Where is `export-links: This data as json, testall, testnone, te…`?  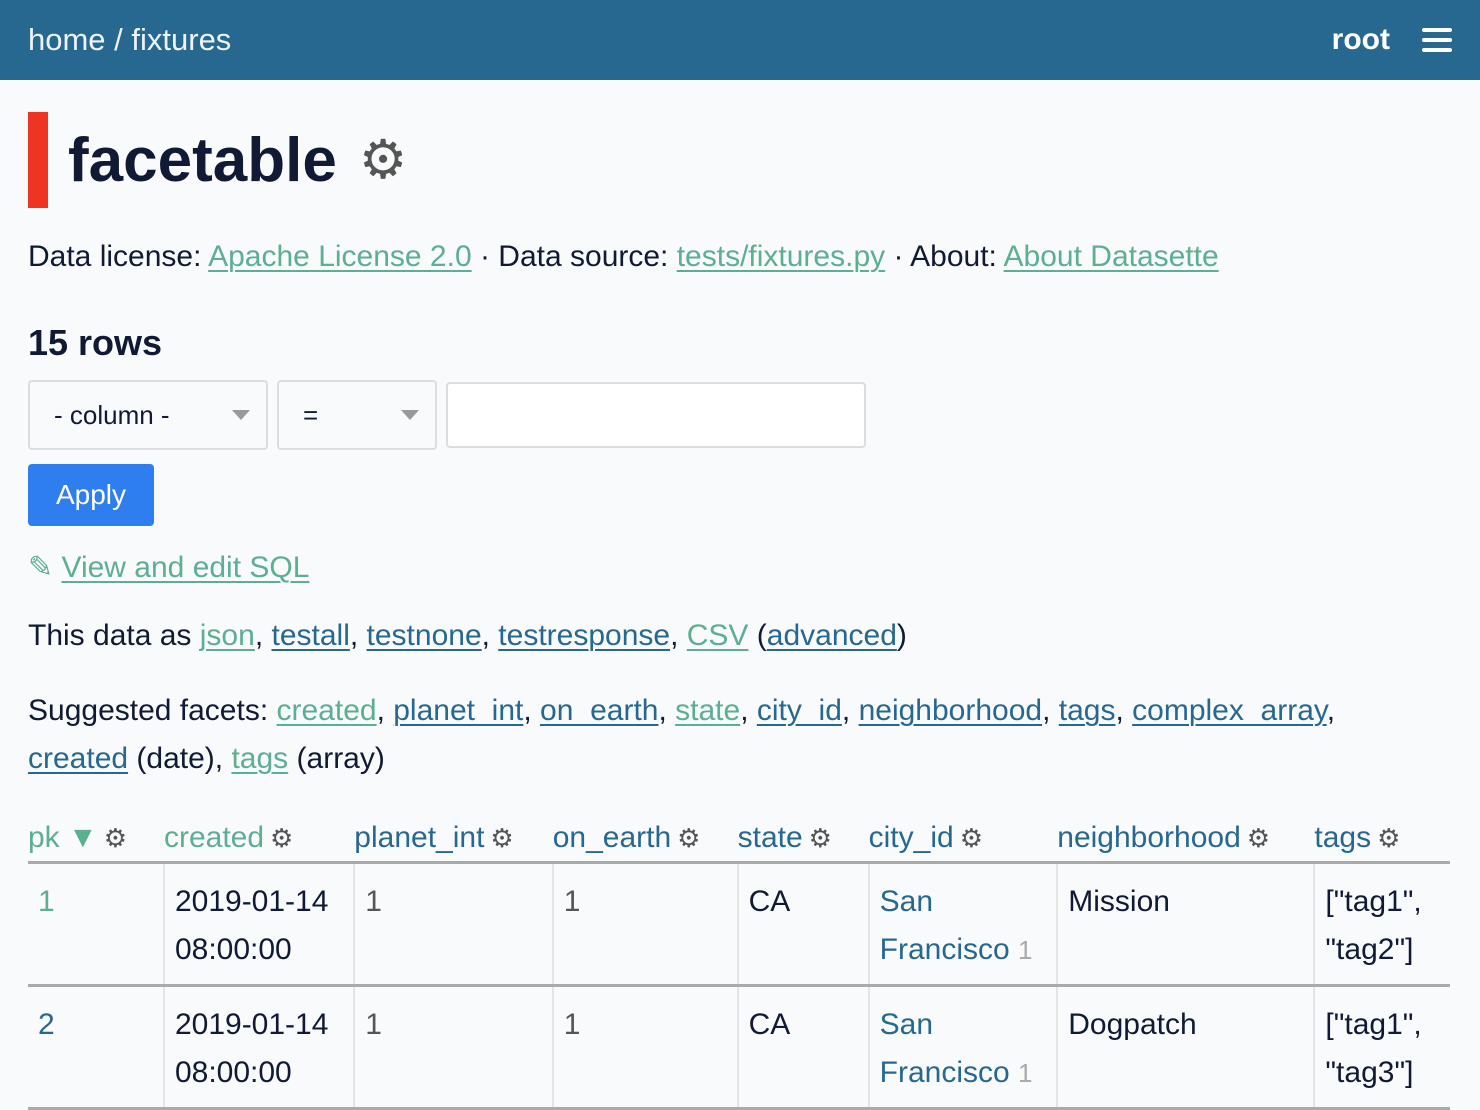 export-links: This data as json, testall, testnone, te… is located at coordinates (467, 635).